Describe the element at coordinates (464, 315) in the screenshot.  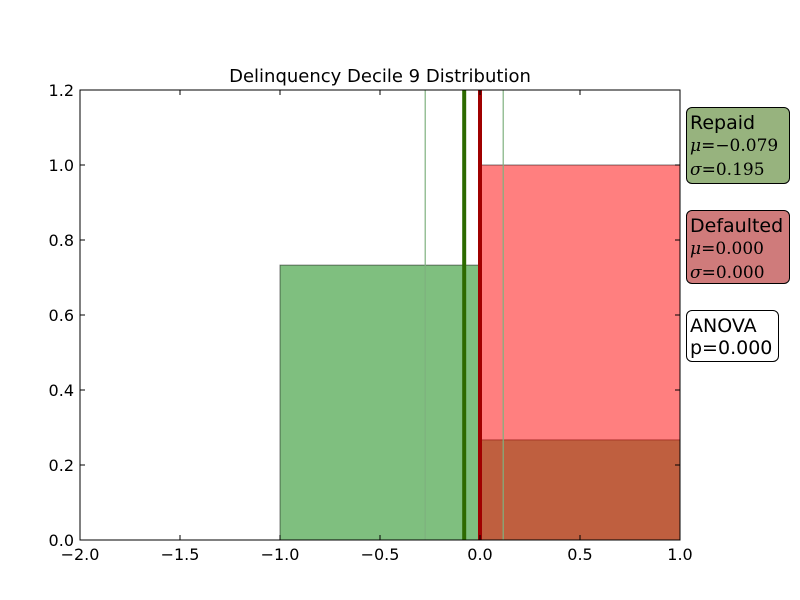
I see `mean-std-lines` at that location.